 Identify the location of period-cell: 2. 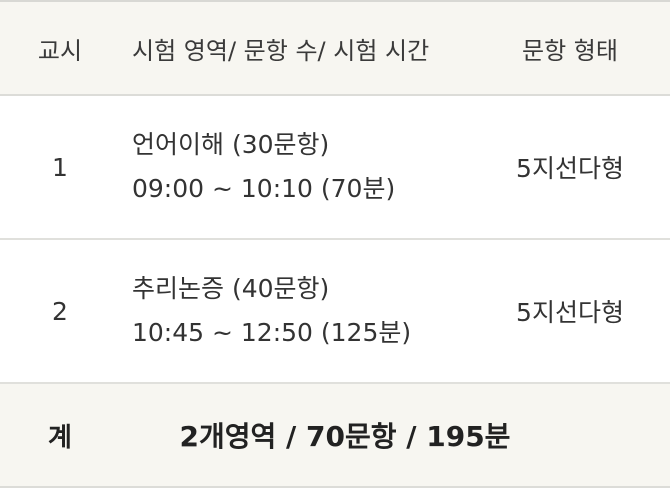
(60, 311).